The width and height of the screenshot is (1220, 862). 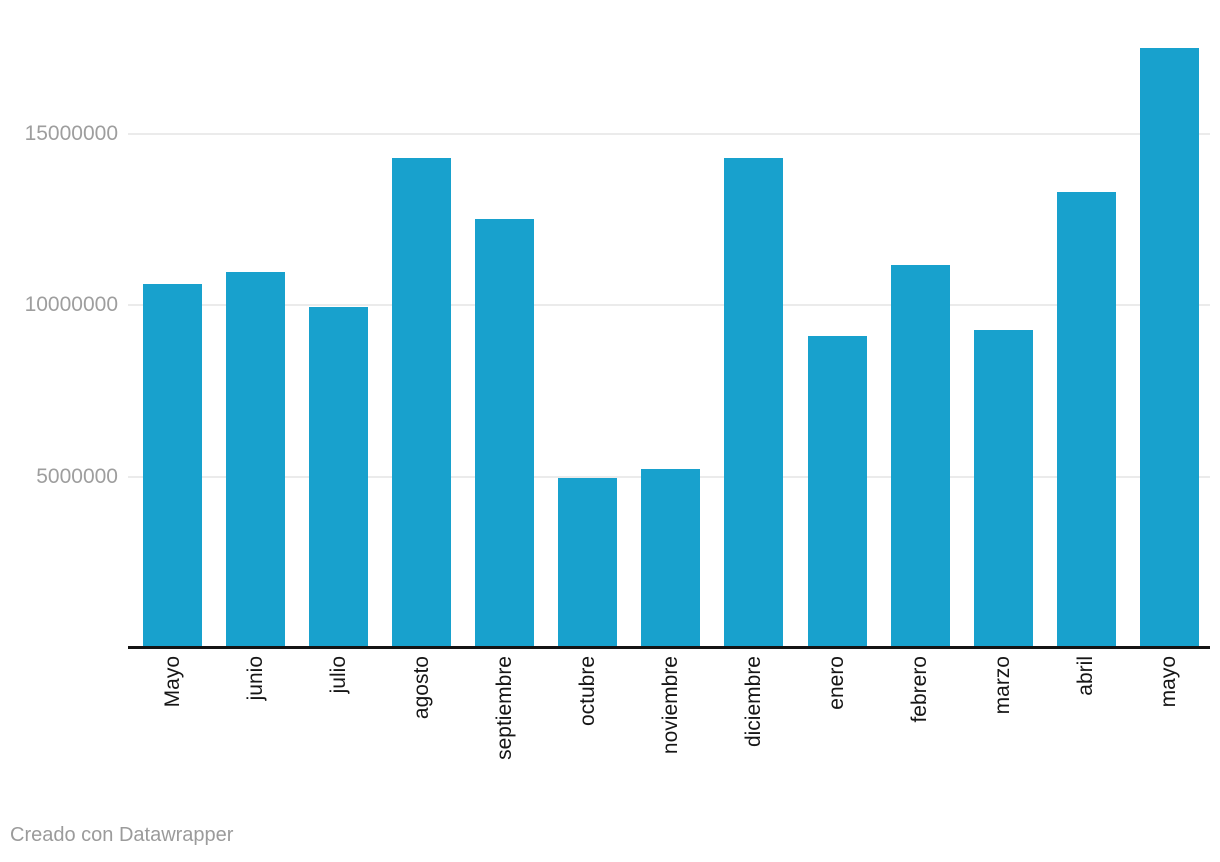 What do you see at coordinates (421, 688) in the screenshot?
I see `x-axis-tick-label-agosto: agosto` at bounding box center [421, 688].